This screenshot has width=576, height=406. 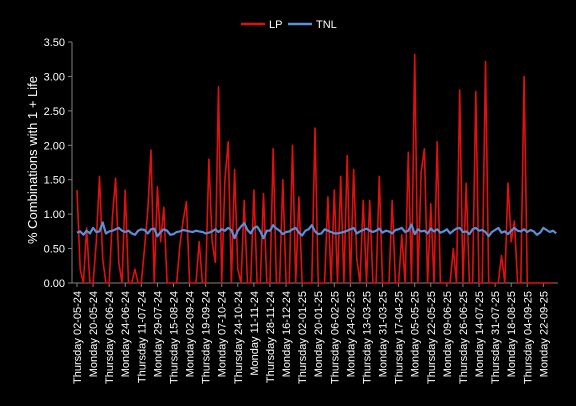 What do you see at coordinates (351, 334) in the screenshot?
I see `x-tick-label: Monday 24-02-25` at bounding box center [351, 334].